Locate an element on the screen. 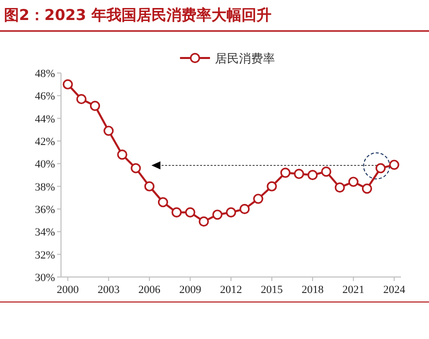 Image resolution: width=429 pixels, height=339 pixels. x-tick-label: 2006 is located at coordinates (149, 290).